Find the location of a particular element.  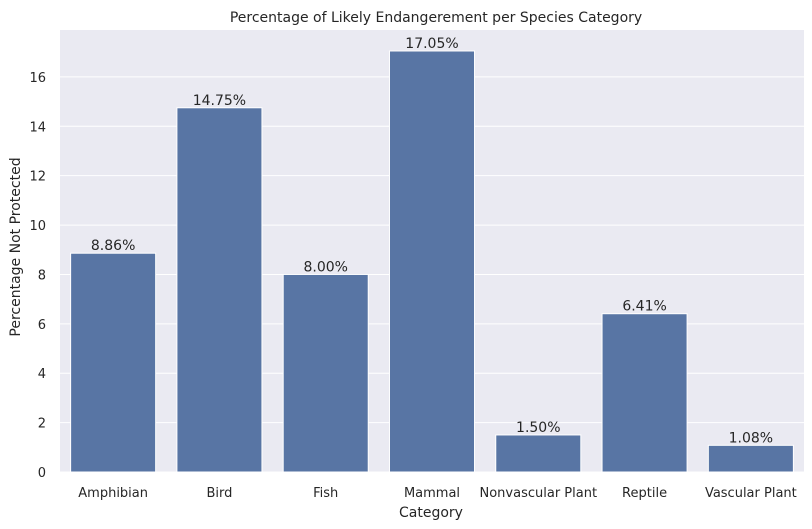

bar-mammal is located at coordinates (432, 261).